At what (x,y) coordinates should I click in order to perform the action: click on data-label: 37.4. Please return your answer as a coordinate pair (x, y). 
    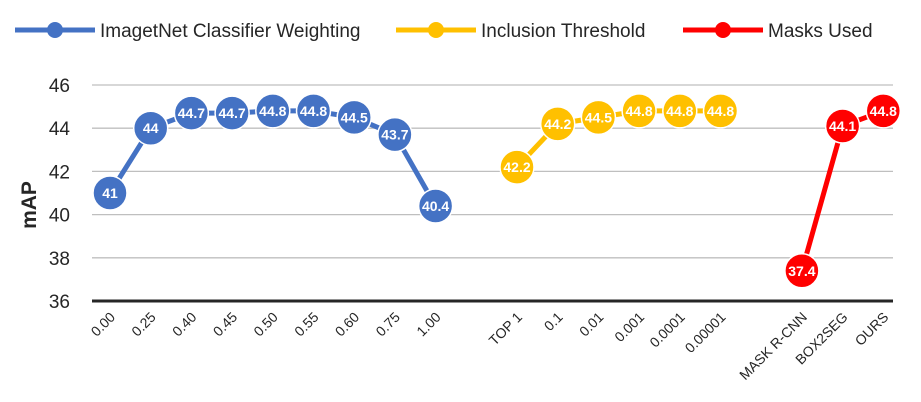
    Looking at the image, I should click on (801, 271).